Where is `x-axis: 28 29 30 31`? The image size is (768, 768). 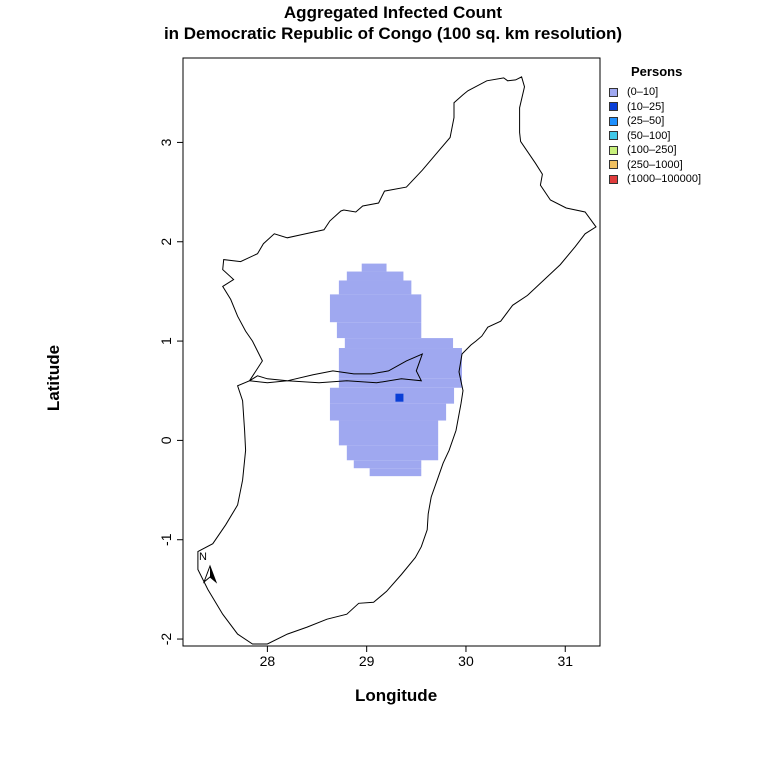
x-axis: 28 29 30 31 is located at coordinates (416, 657).